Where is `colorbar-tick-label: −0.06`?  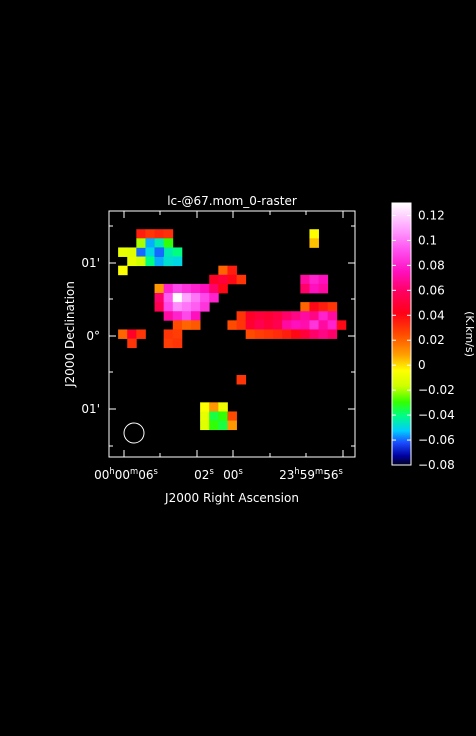 colorbar-tick-label: −0.06 is located at coordinates (436, 440).